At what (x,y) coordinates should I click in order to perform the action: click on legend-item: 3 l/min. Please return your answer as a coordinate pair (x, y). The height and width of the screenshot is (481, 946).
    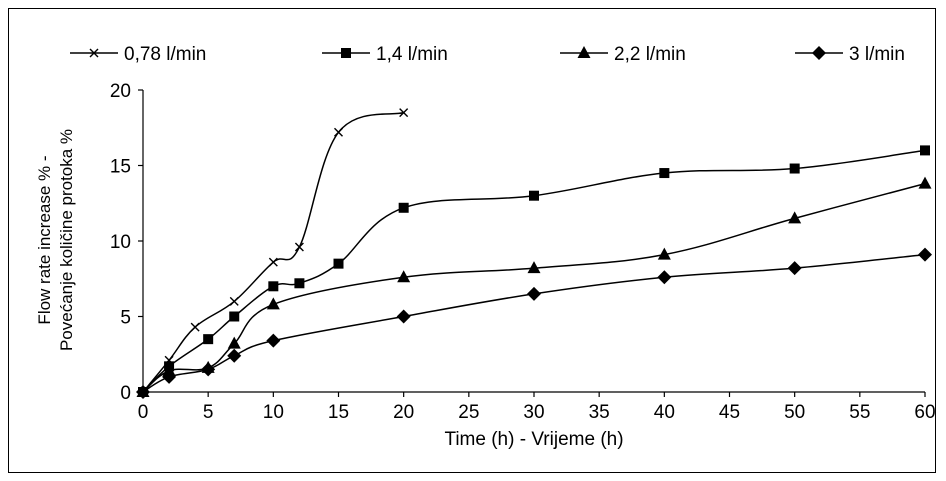
    Looking at the image, I should click on (850, 54).